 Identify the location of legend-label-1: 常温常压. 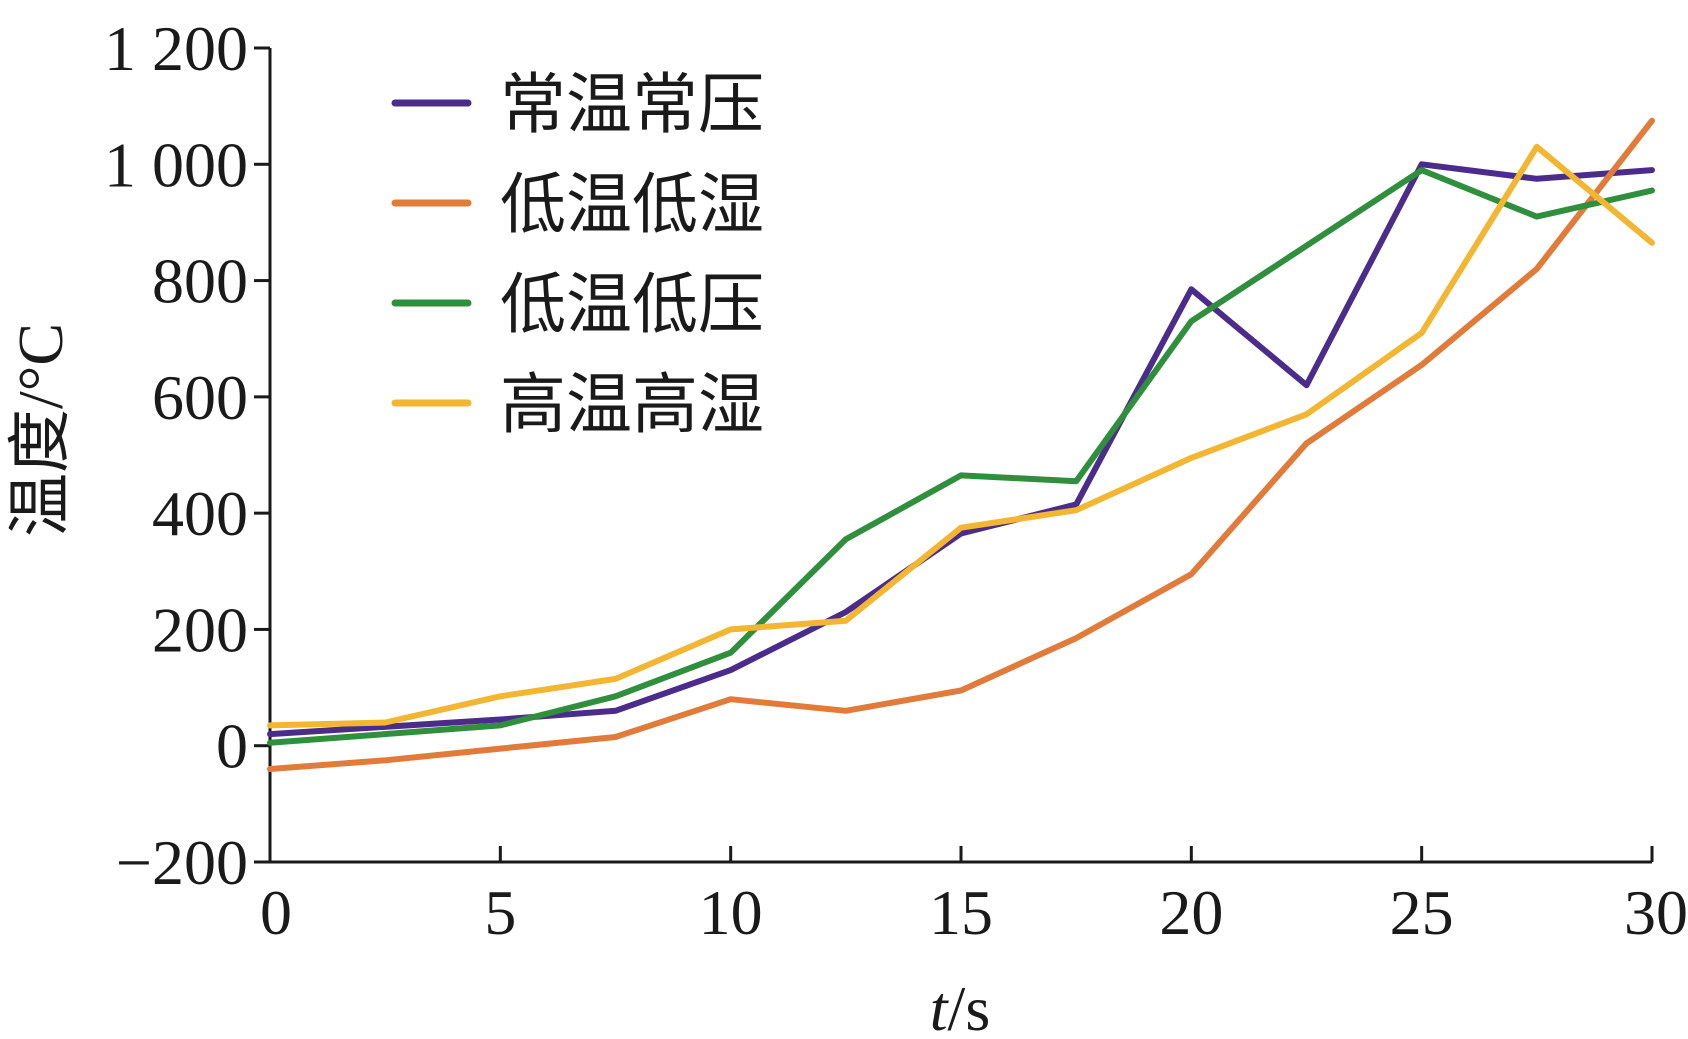
(632, 104).